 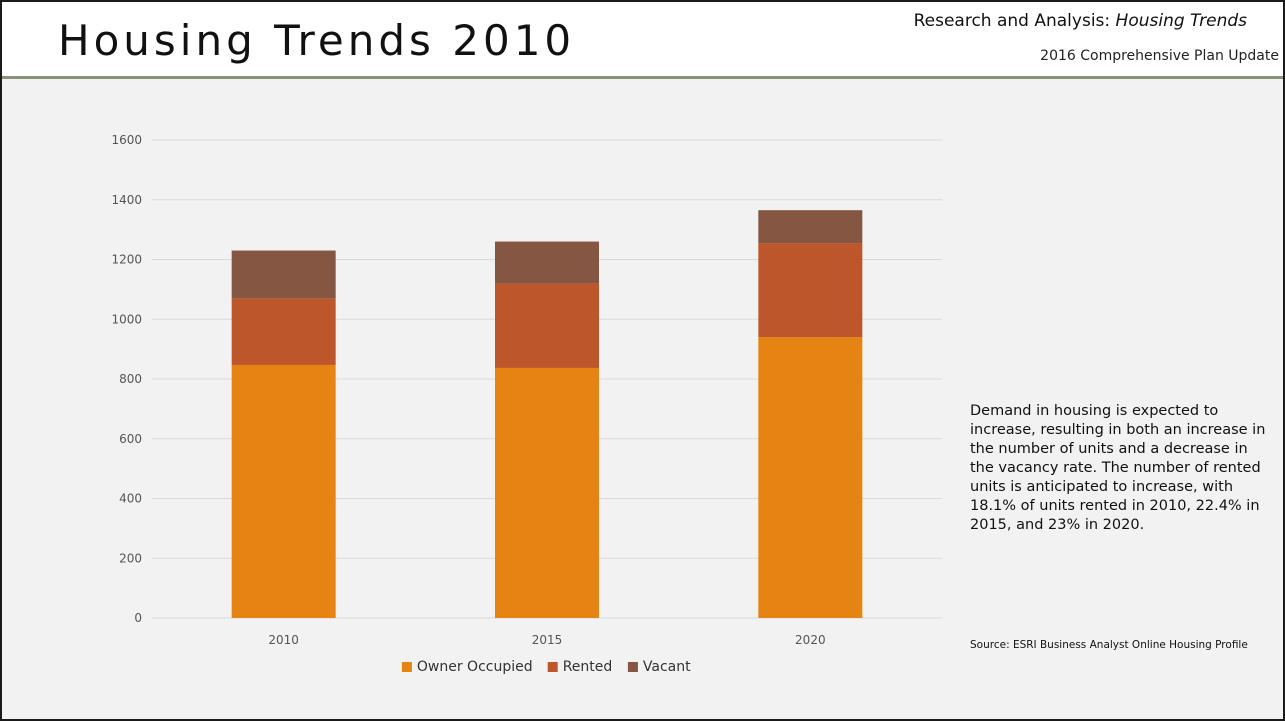 I want to click on legend-swatch-rented, so click(x=552, y=667).